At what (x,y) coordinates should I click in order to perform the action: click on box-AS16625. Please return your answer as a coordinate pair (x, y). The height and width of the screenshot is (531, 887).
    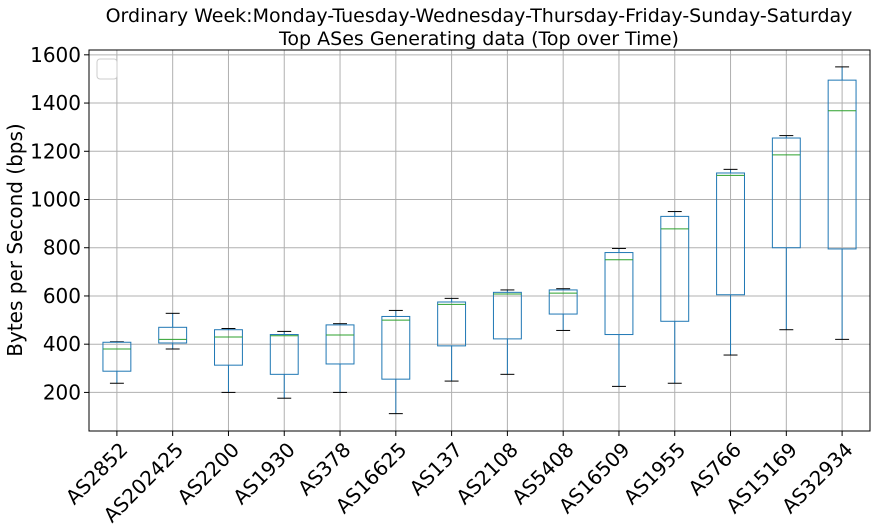
    Looking at the image, I should click on (396, 362).